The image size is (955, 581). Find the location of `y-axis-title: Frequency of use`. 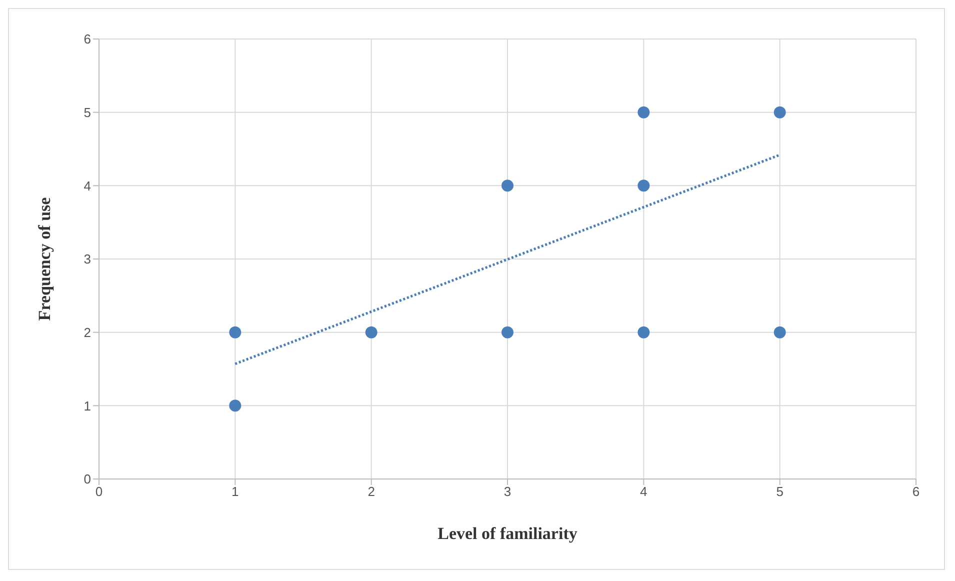

y-axis-title: Frequency of use is located at coordinates (44, 258).